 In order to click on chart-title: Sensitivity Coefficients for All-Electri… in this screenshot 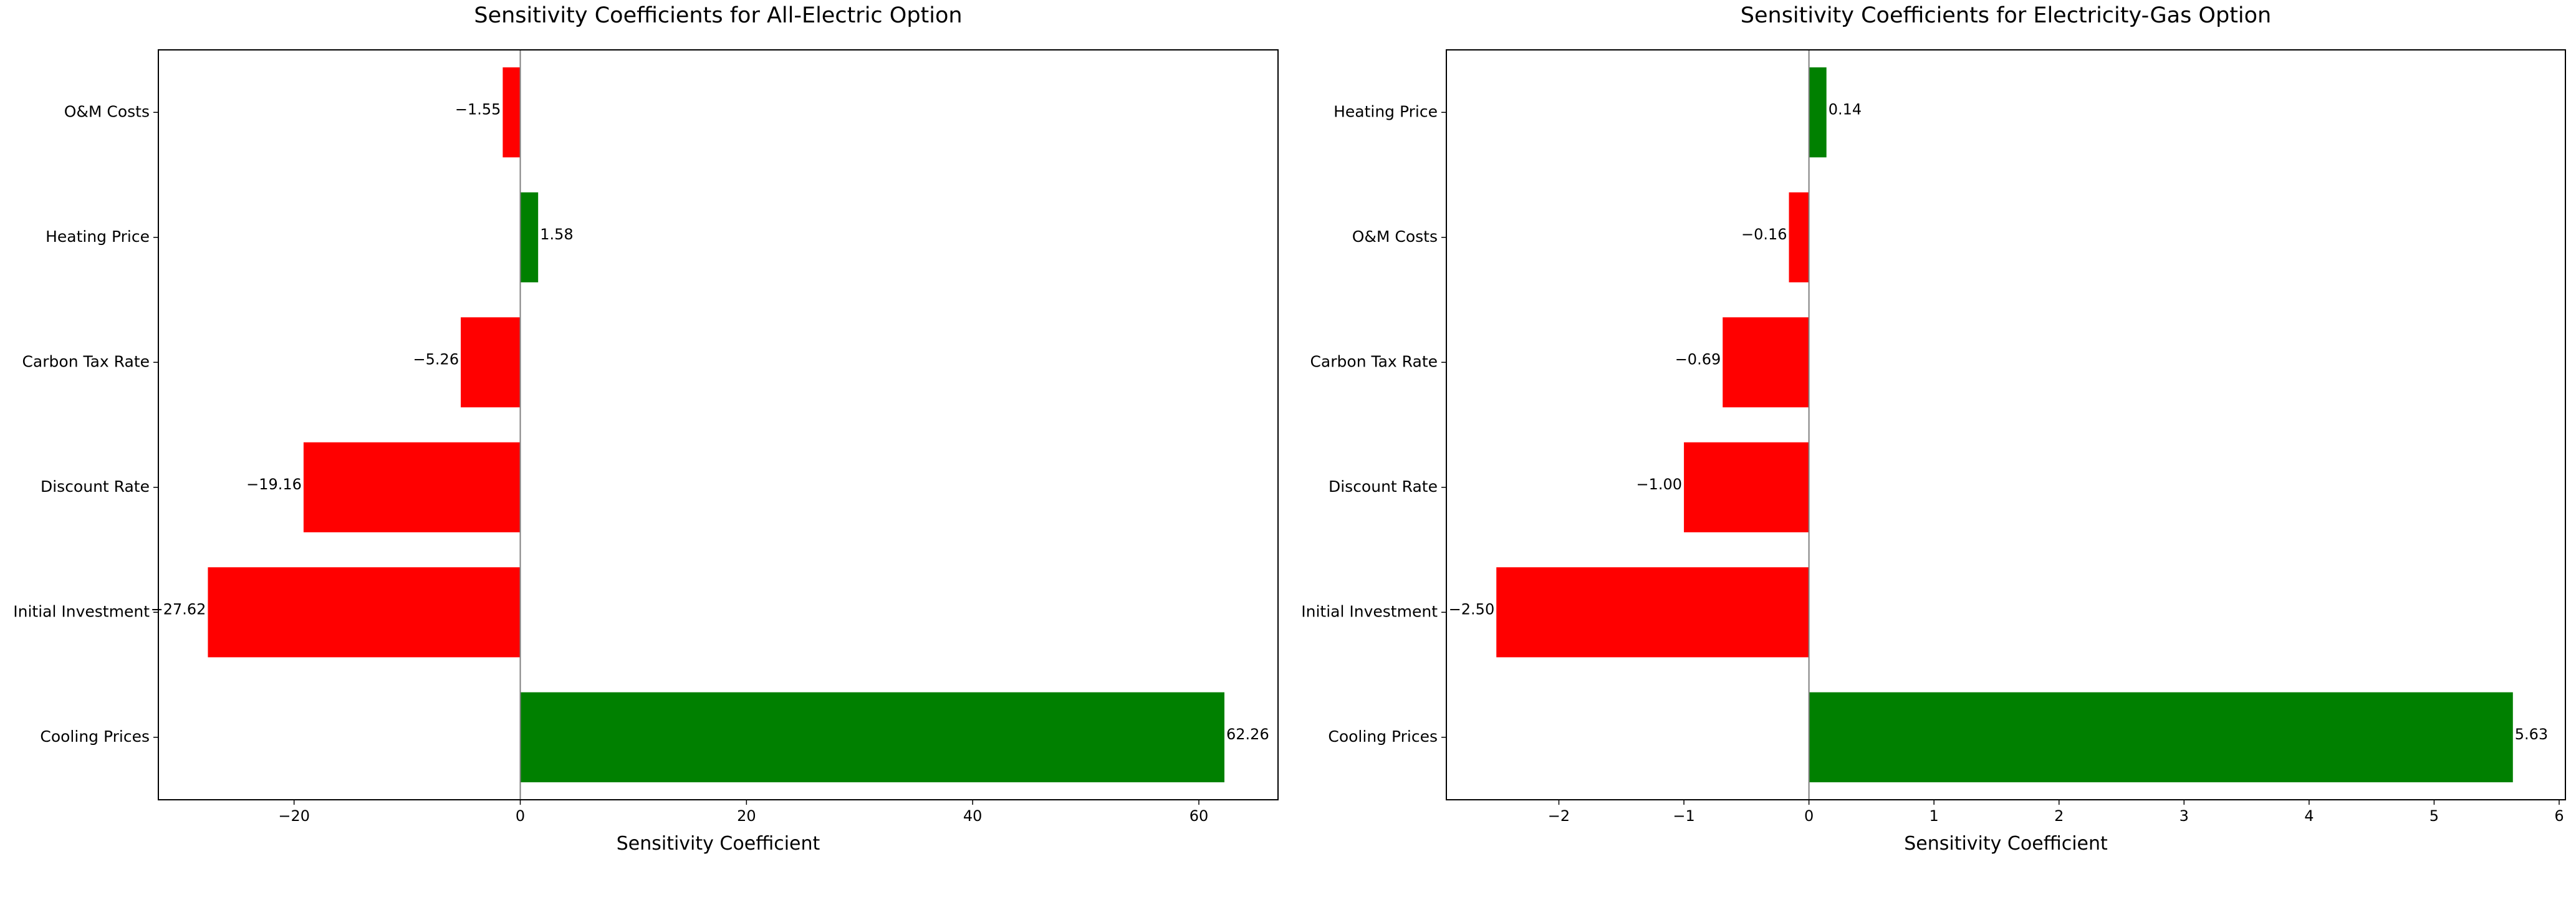, I will do `click(718, 15)`.